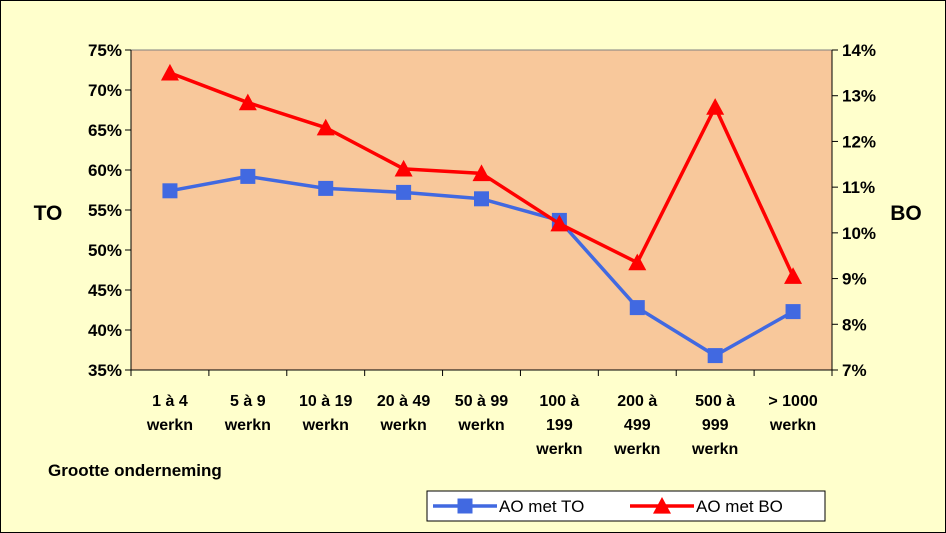 The height and width of the screenshot is (533, 946). I want to click on x-tick-label-line: 5 à 9, so click(248, 401).